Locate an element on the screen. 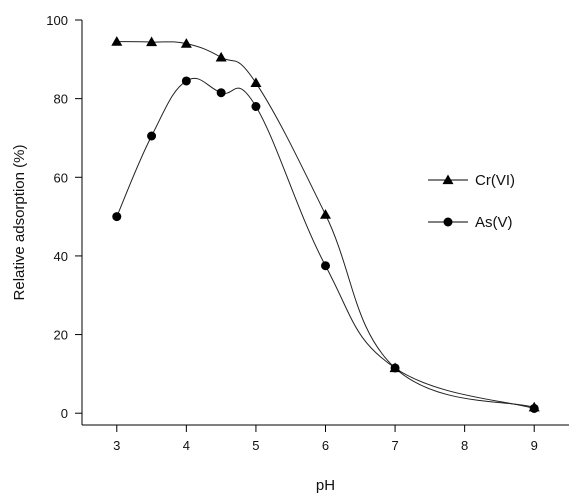 This screenshot has width=579, height=496. y-tick-label: 20 is located at coordinates (61, 335).